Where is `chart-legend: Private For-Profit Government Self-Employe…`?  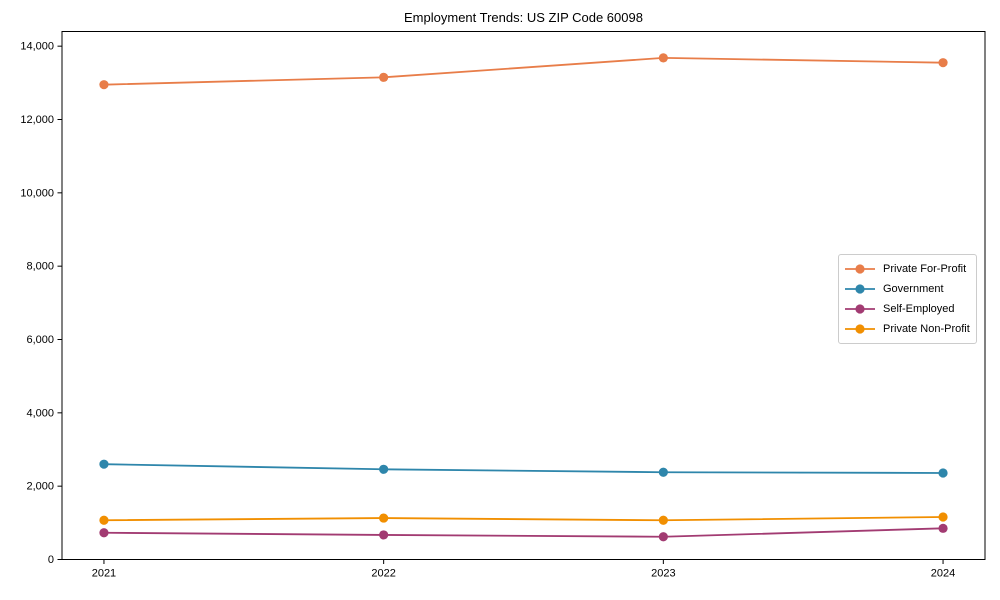
chart-legend: Private For-Profit Government Self-Employe… is located at coordinates (907, 299).